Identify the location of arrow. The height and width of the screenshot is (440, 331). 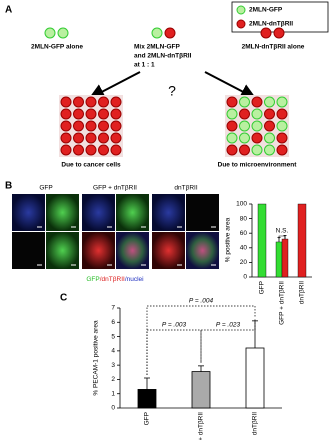
(230, 85).